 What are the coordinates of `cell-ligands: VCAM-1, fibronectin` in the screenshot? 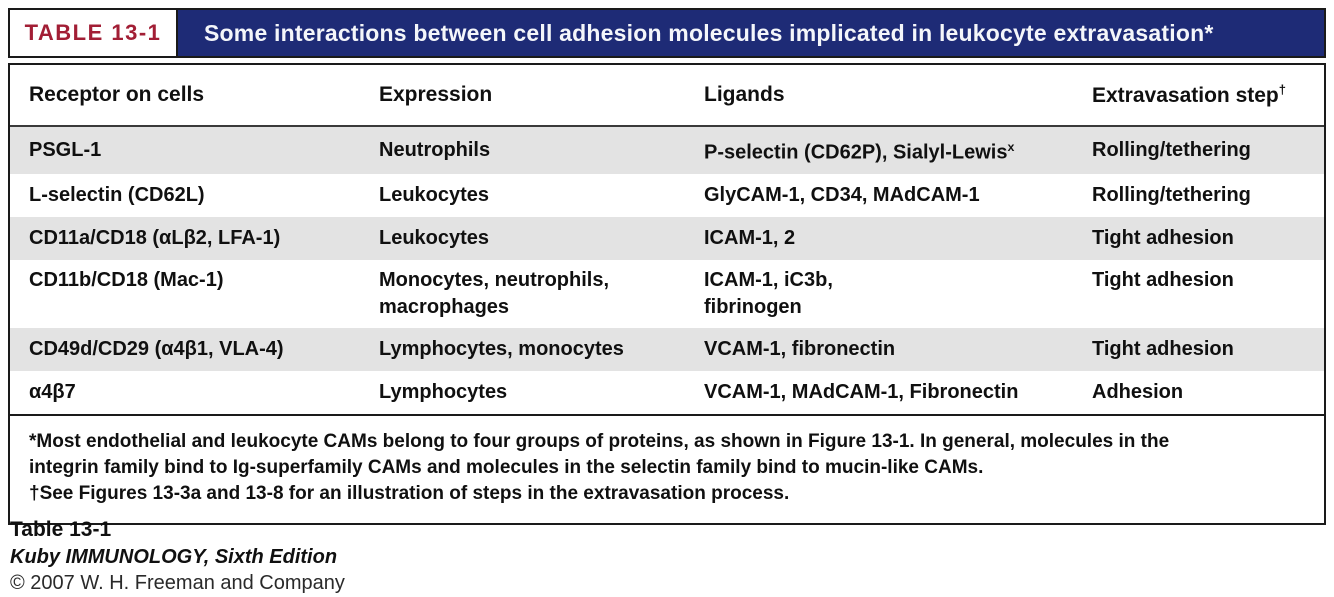 It's located at (800, 348).